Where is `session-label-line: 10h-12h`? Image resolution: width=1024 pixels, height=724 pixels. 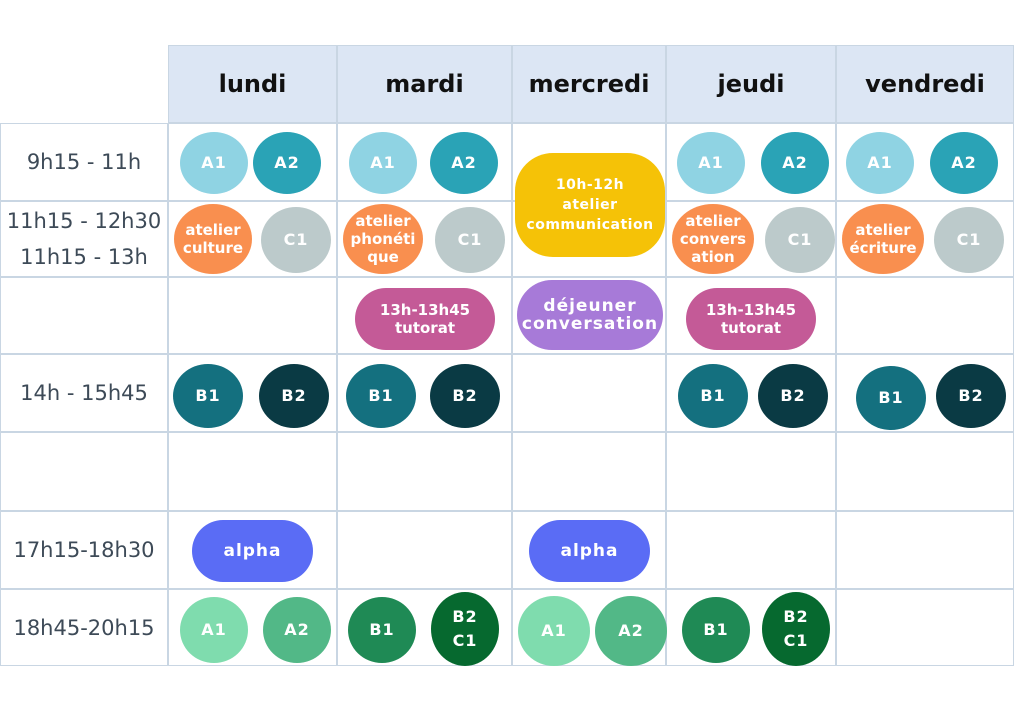 session-label-line: 10h-12h is located at coordinates (590, 185).